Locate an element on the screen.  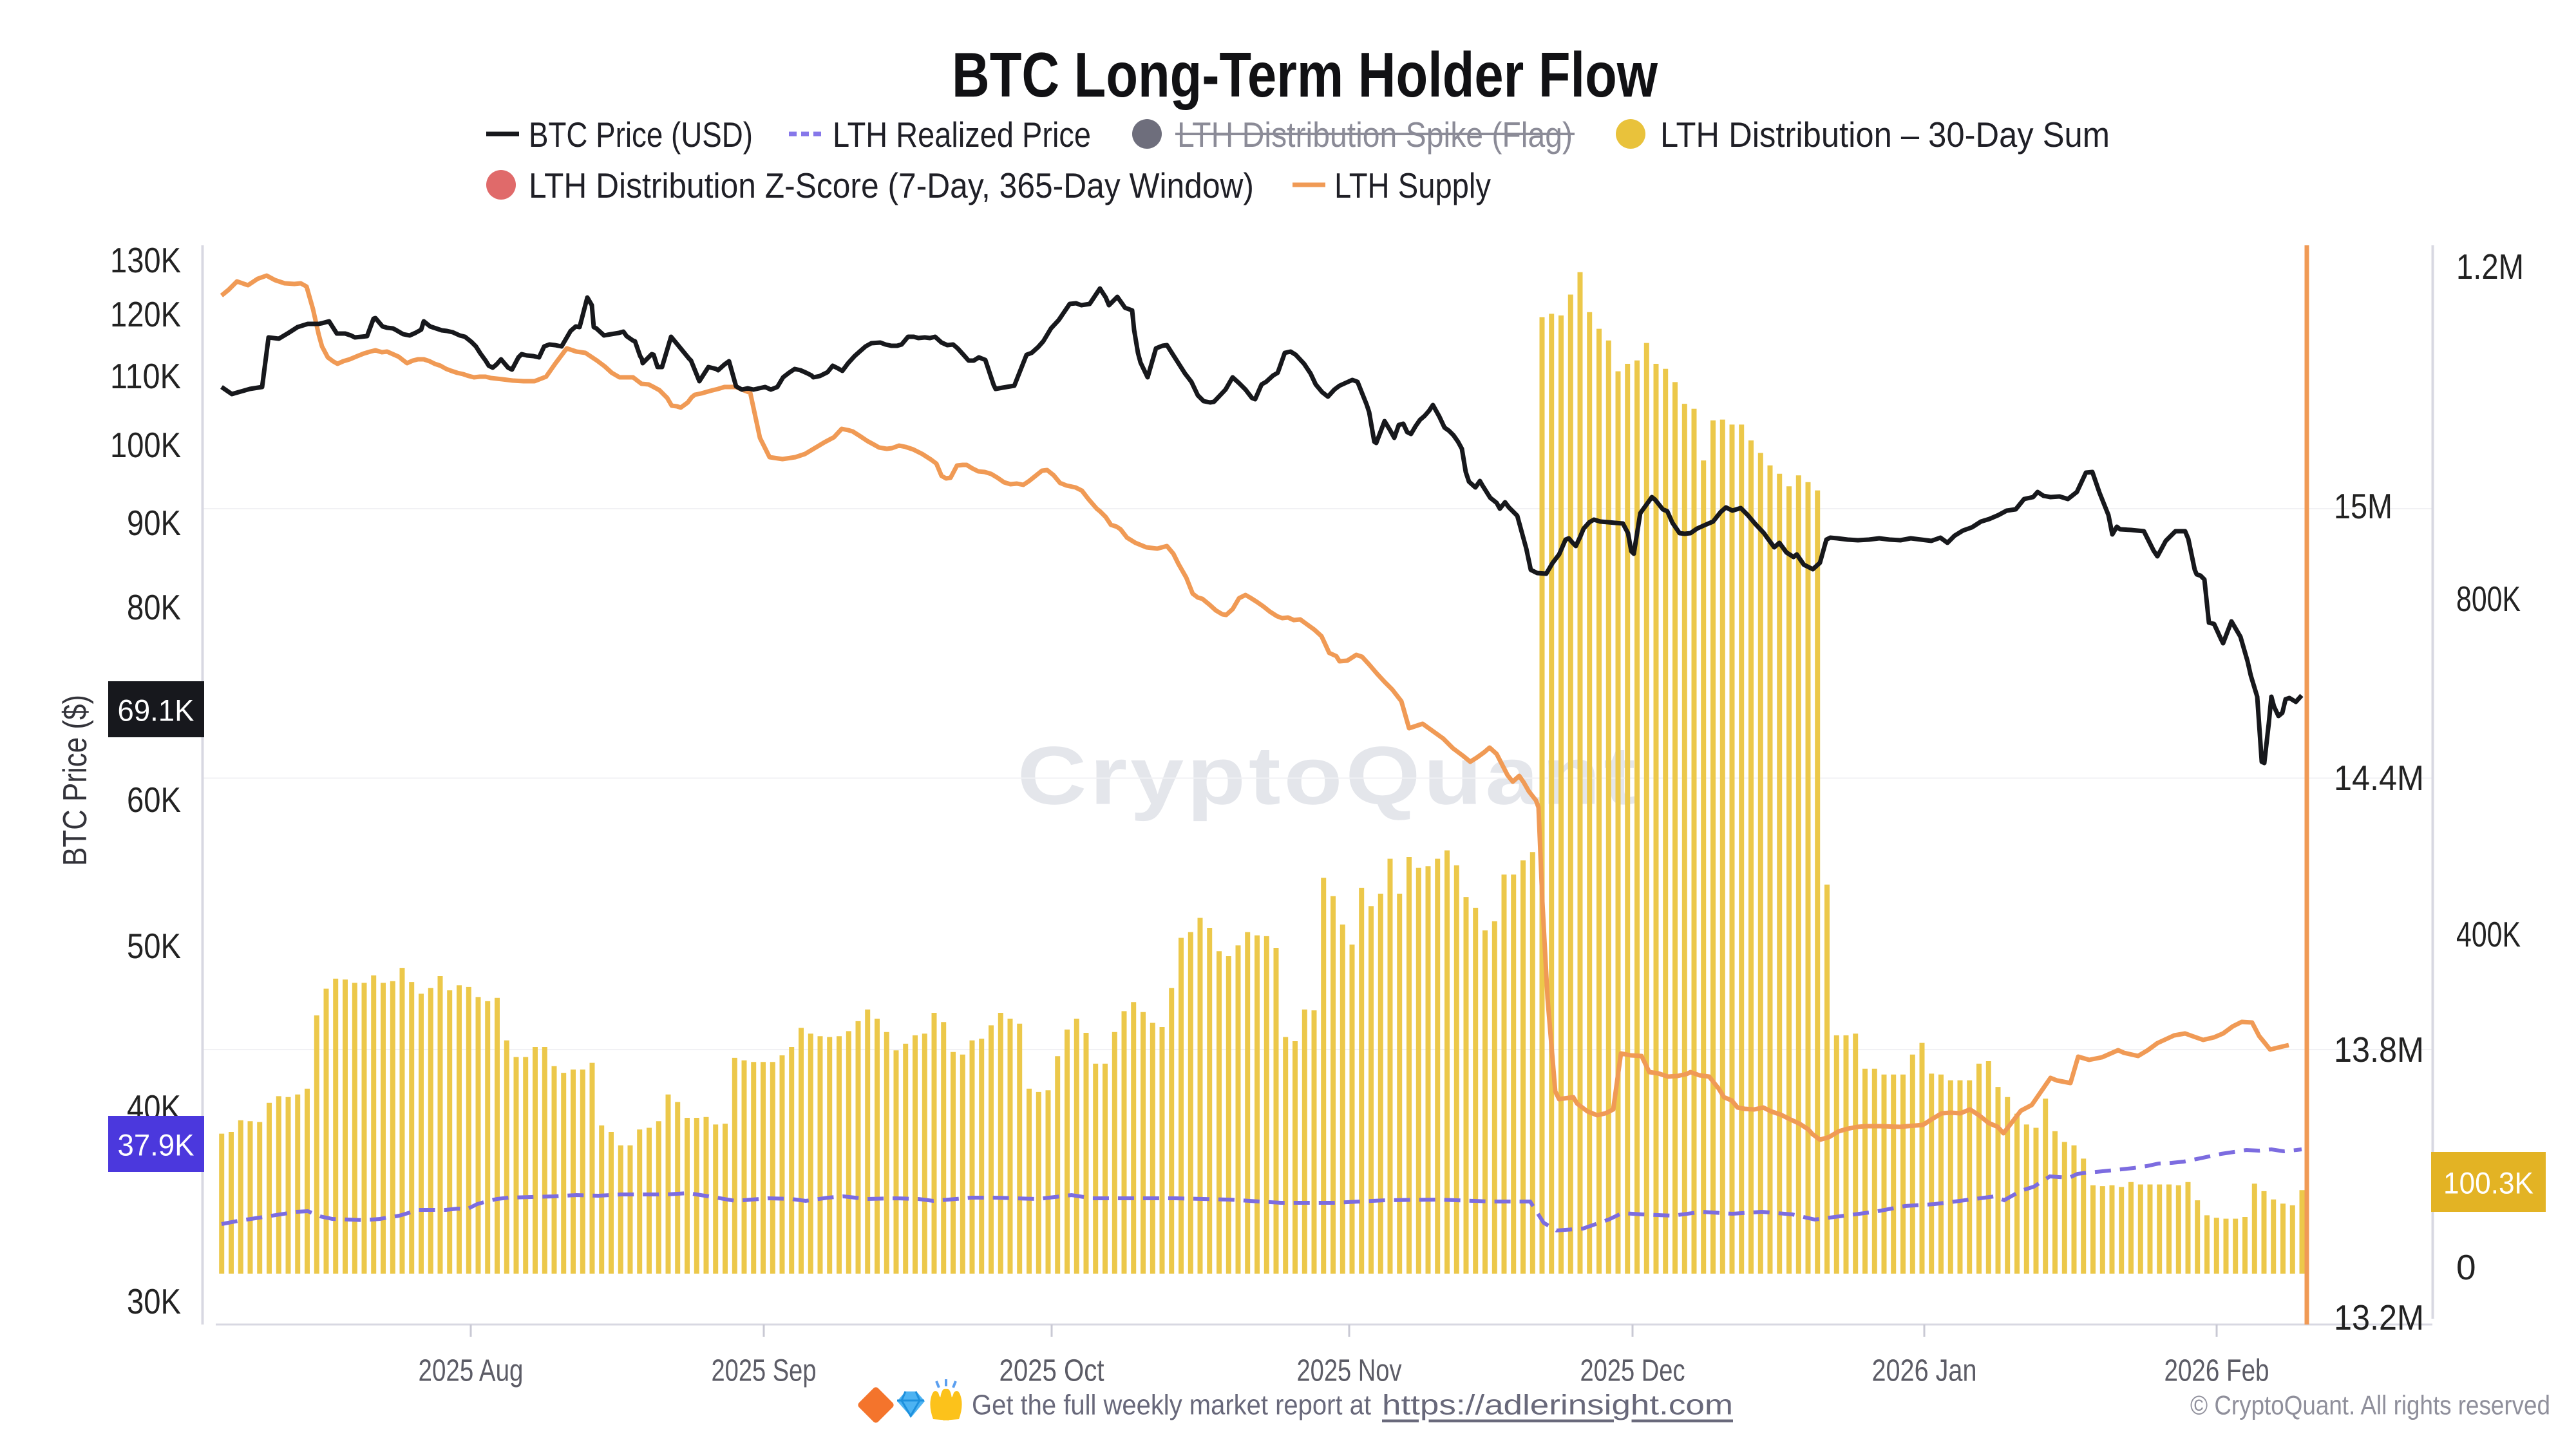
svg-text:Get the full weekly market rep: Get the full weekly market report at is located at coordinates (1171, 1405).